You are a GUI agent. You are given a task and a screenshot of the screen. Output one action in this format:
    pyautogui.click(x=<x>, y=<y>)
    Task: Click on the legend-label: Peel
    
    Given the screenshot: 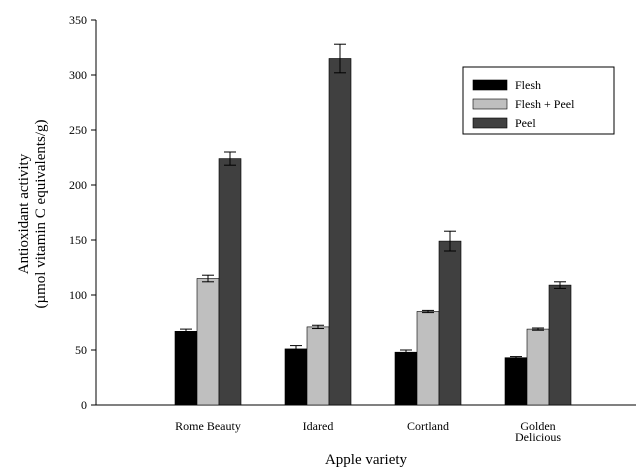 What is the action you would take?
    pyautogui.click(x=525, y=123)
    